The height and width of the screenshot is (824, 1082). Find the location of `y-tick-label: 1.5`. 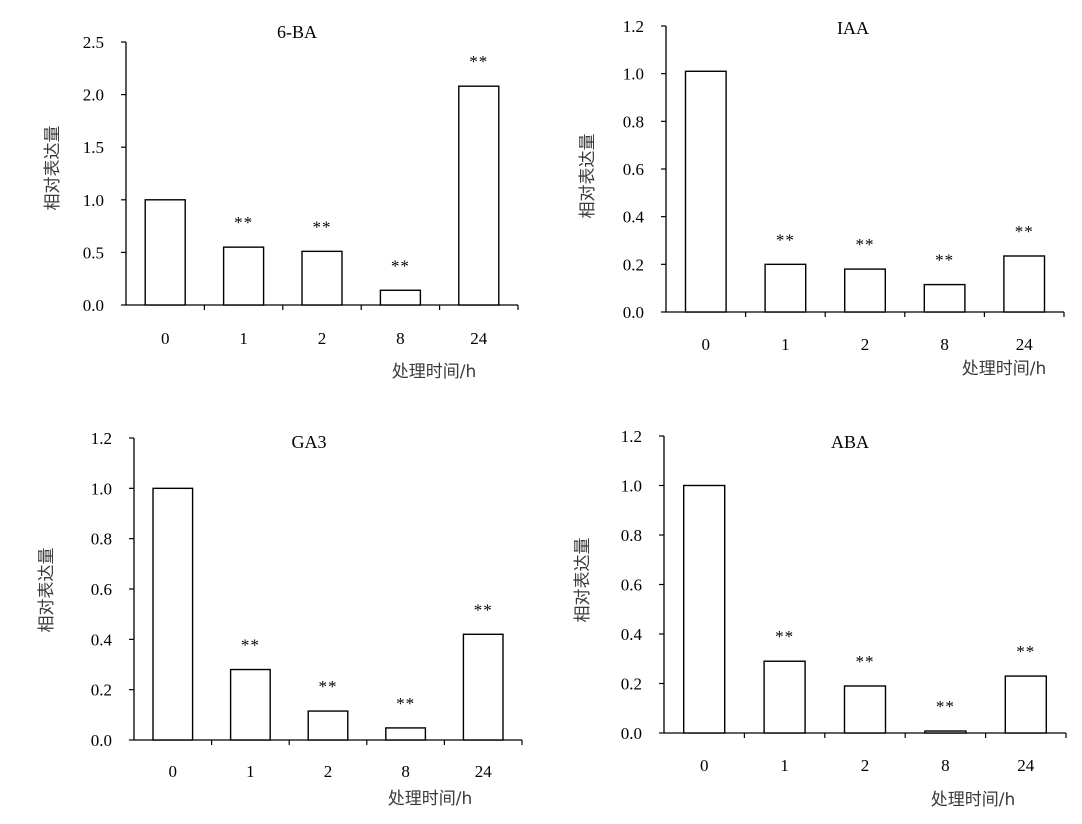

y-tick-label: 1.5 is located at coordinates (93, 147).